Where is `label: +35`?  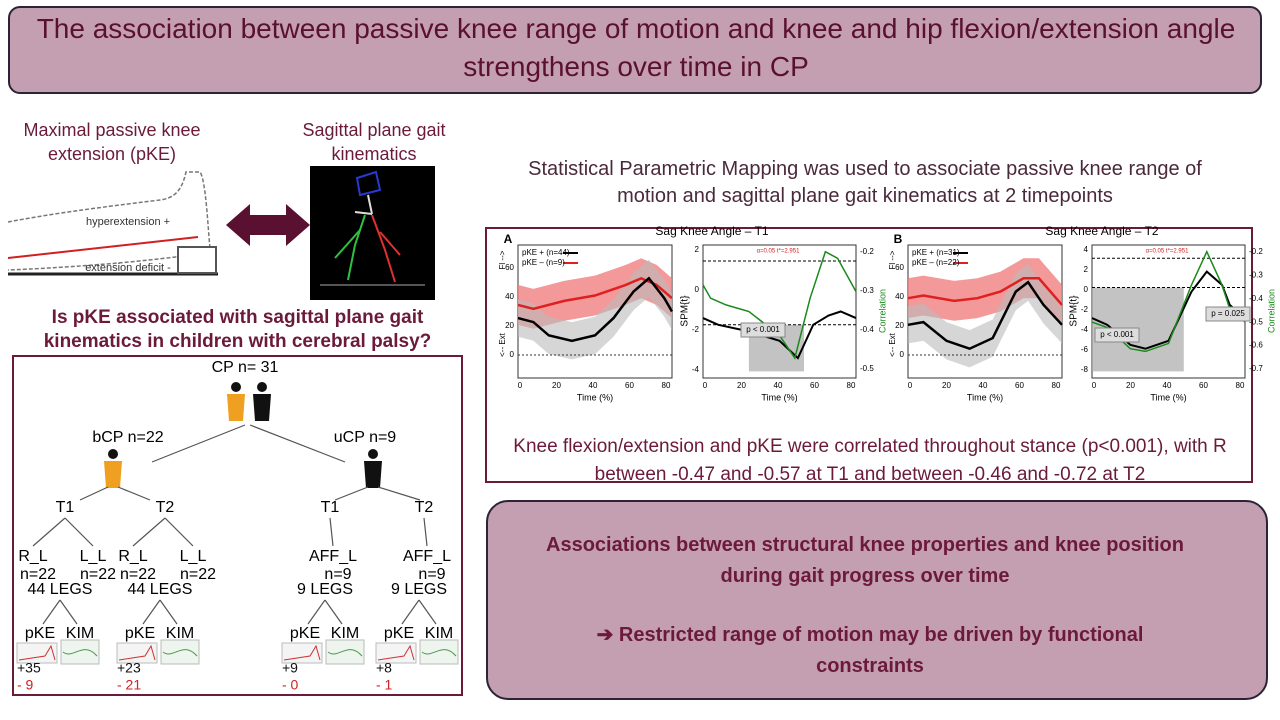
label: +35 is located at coordinates (29, 668).